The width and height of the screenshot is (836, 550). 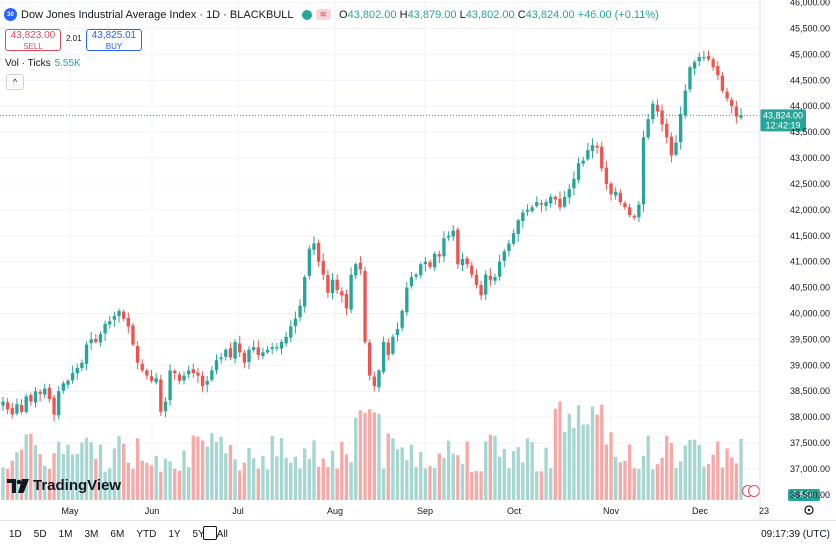 I want to click on range-5y: 5Y, so click(x=198, y=534).